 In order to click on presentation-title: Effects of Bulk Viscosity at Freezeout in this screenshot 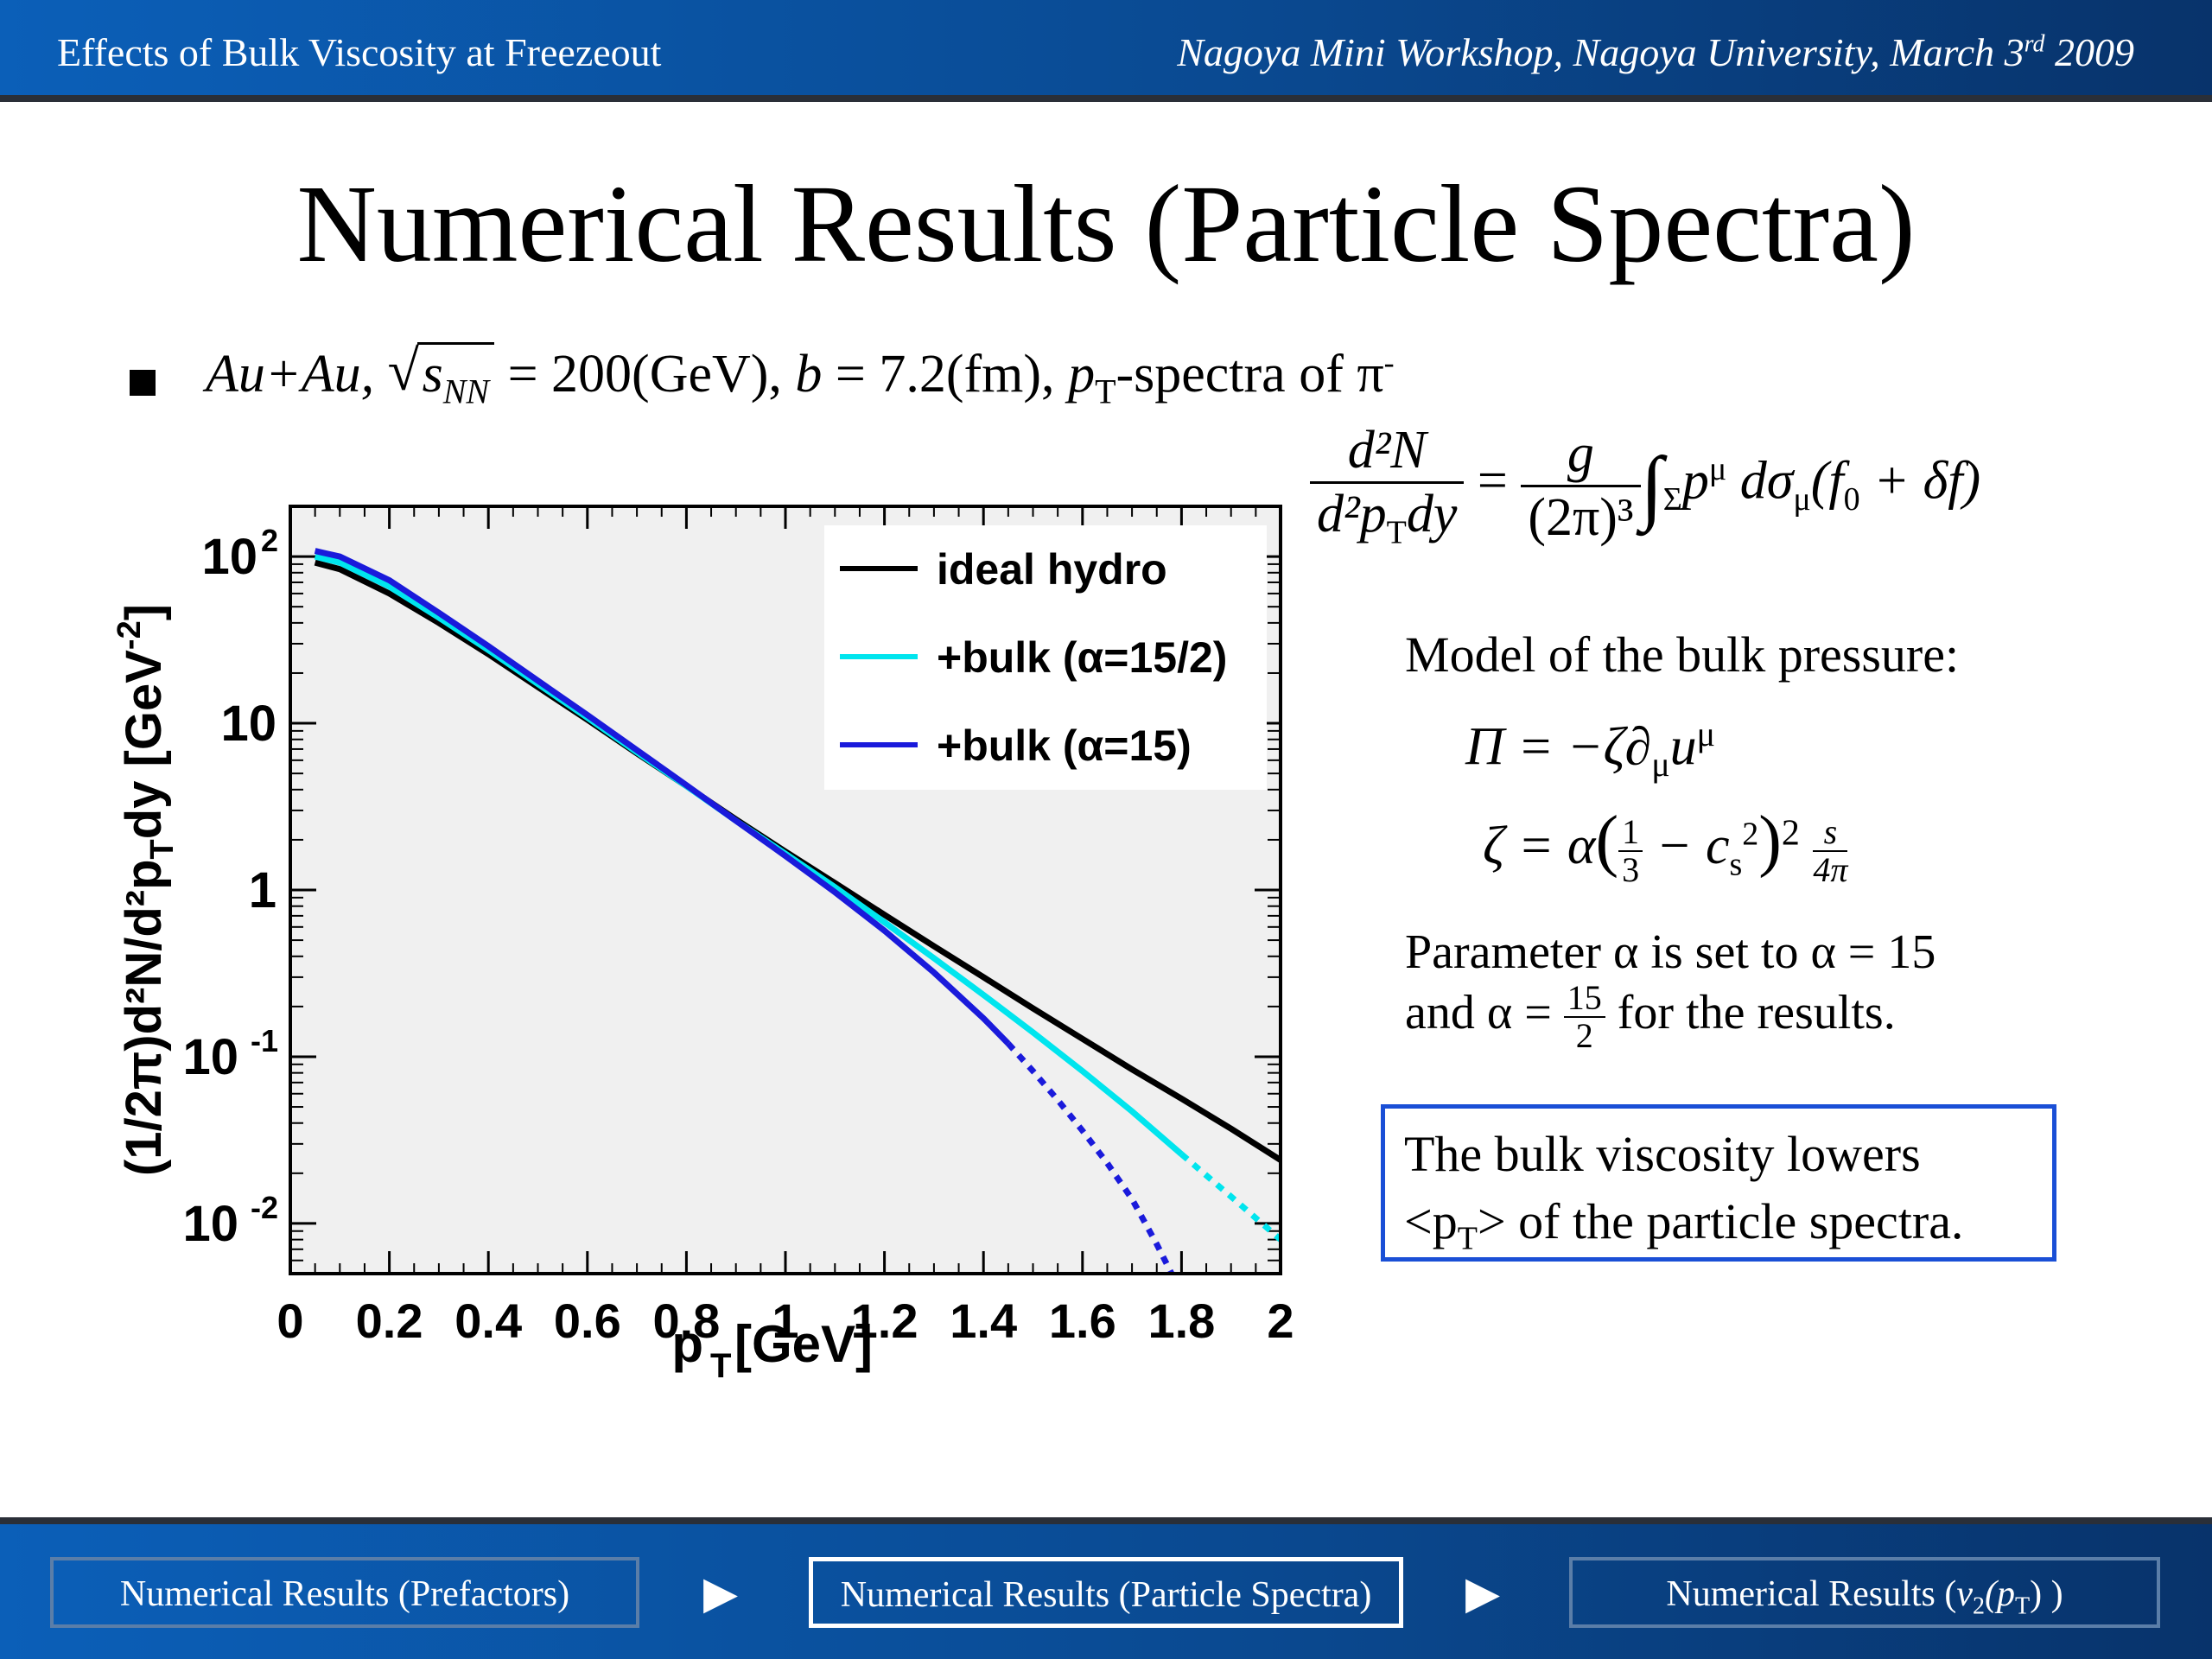, I will do `click(359, 52)`.